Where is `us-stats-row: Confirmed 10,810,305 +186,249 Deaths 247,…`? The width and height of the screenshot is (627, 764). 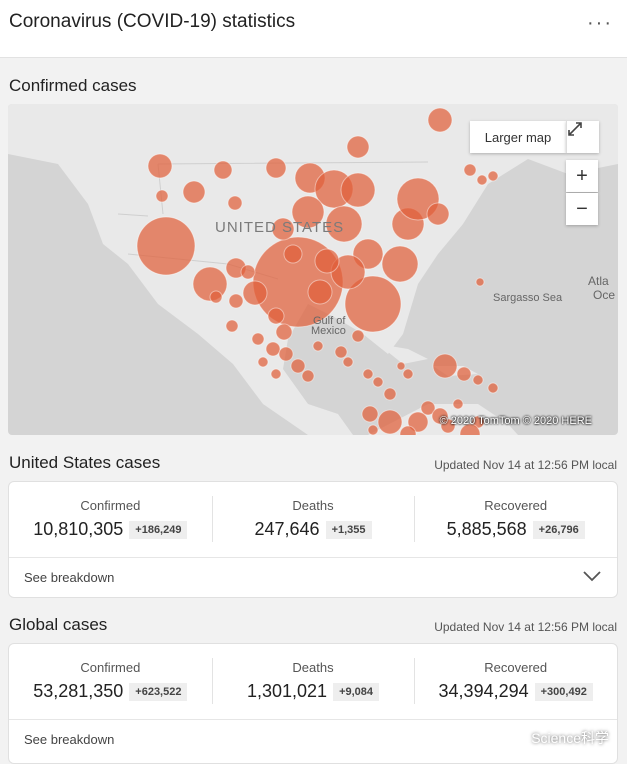 us-stats-row: Confirmed 10,810,305 +186,249 Deaths 247,… is located at coordinates (313, 519).